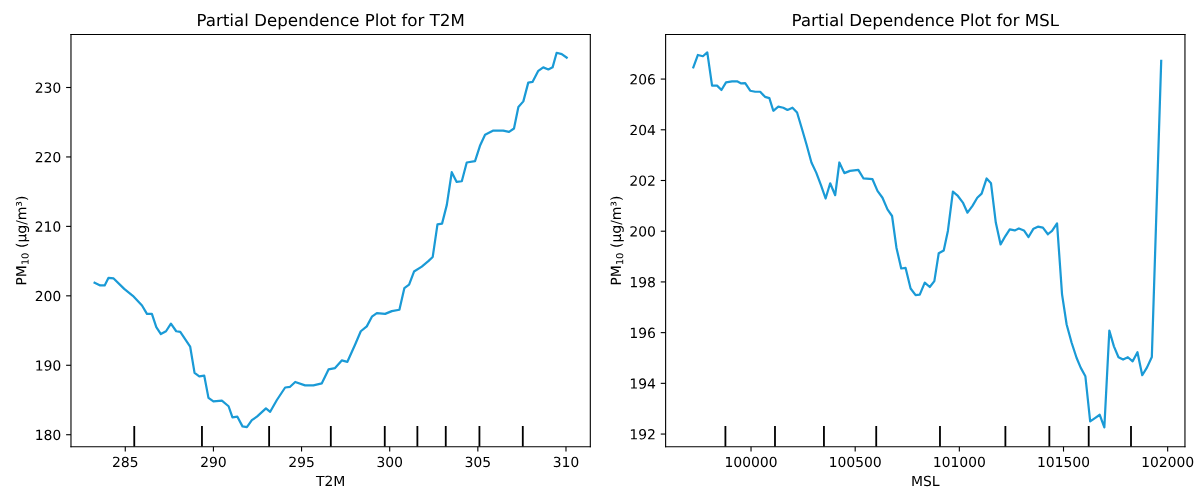 This screenshot has width=1203, height=492. Describe the element at coordinates (643, 130) in the screenshot. I see `y-tick-label: 204` at that location.